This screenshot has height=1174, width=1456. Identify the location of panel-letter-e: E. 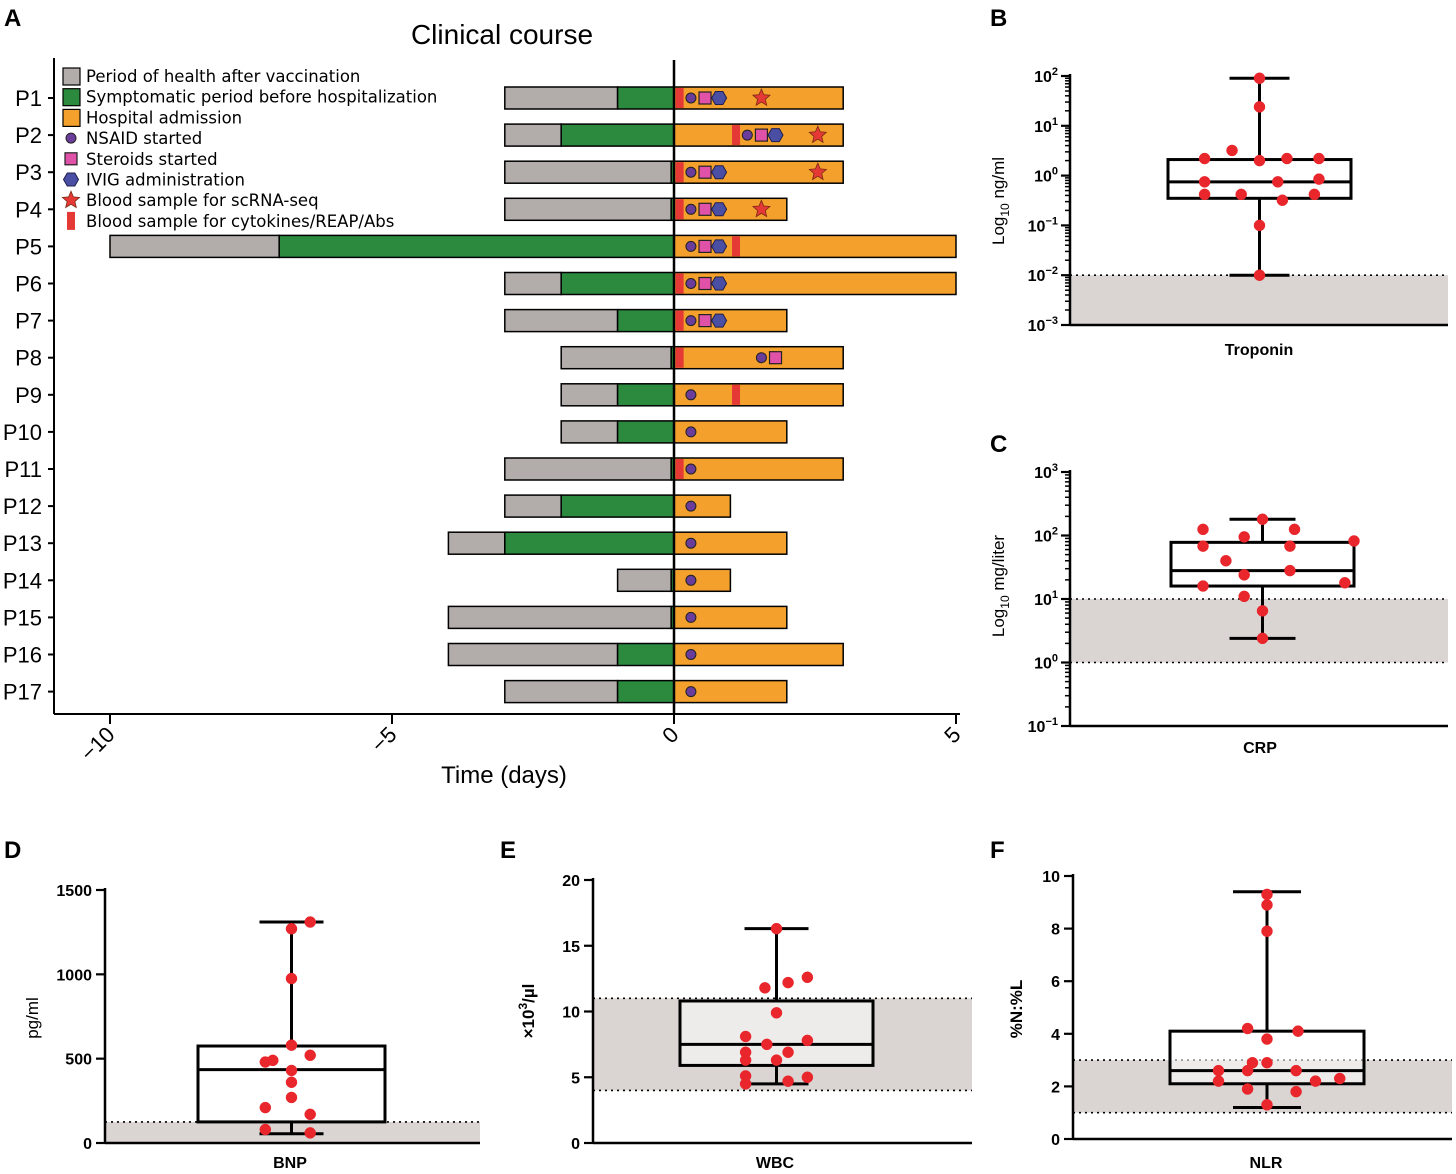
(508, 850).